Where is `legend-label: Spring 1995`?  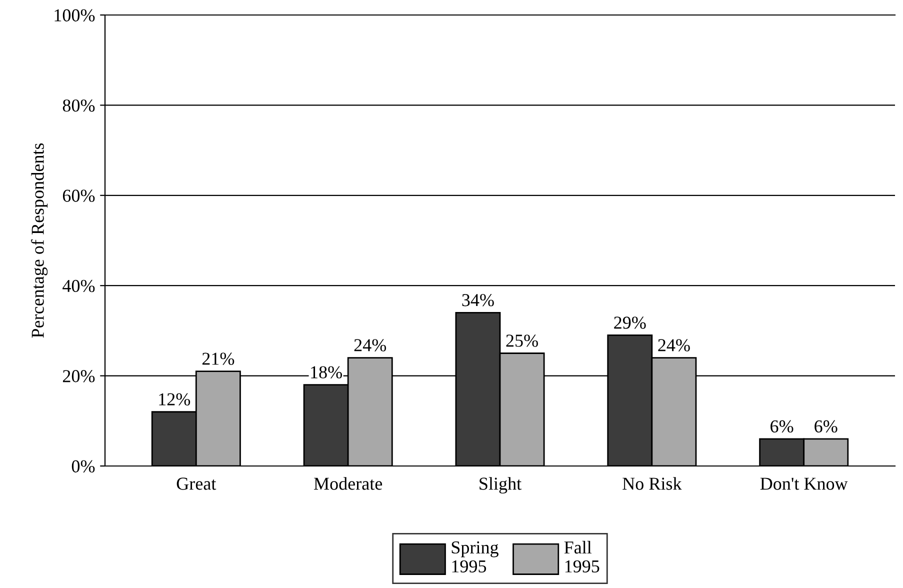 legend-label: Spring 1995 is located at coordinates (475, 556).